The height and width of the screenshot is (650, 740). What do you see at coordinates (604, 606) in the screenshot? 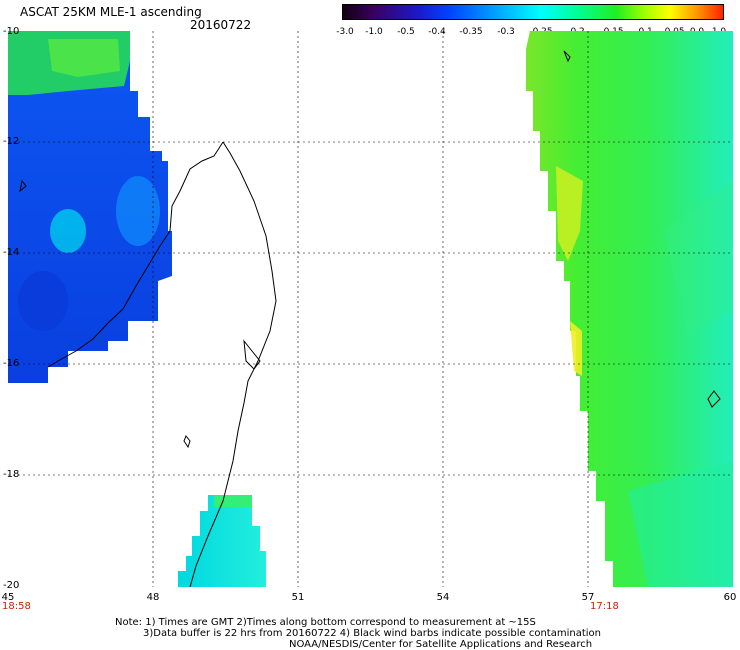
I see `swath-time-right: 17:18` at bounding box center [604, 606].